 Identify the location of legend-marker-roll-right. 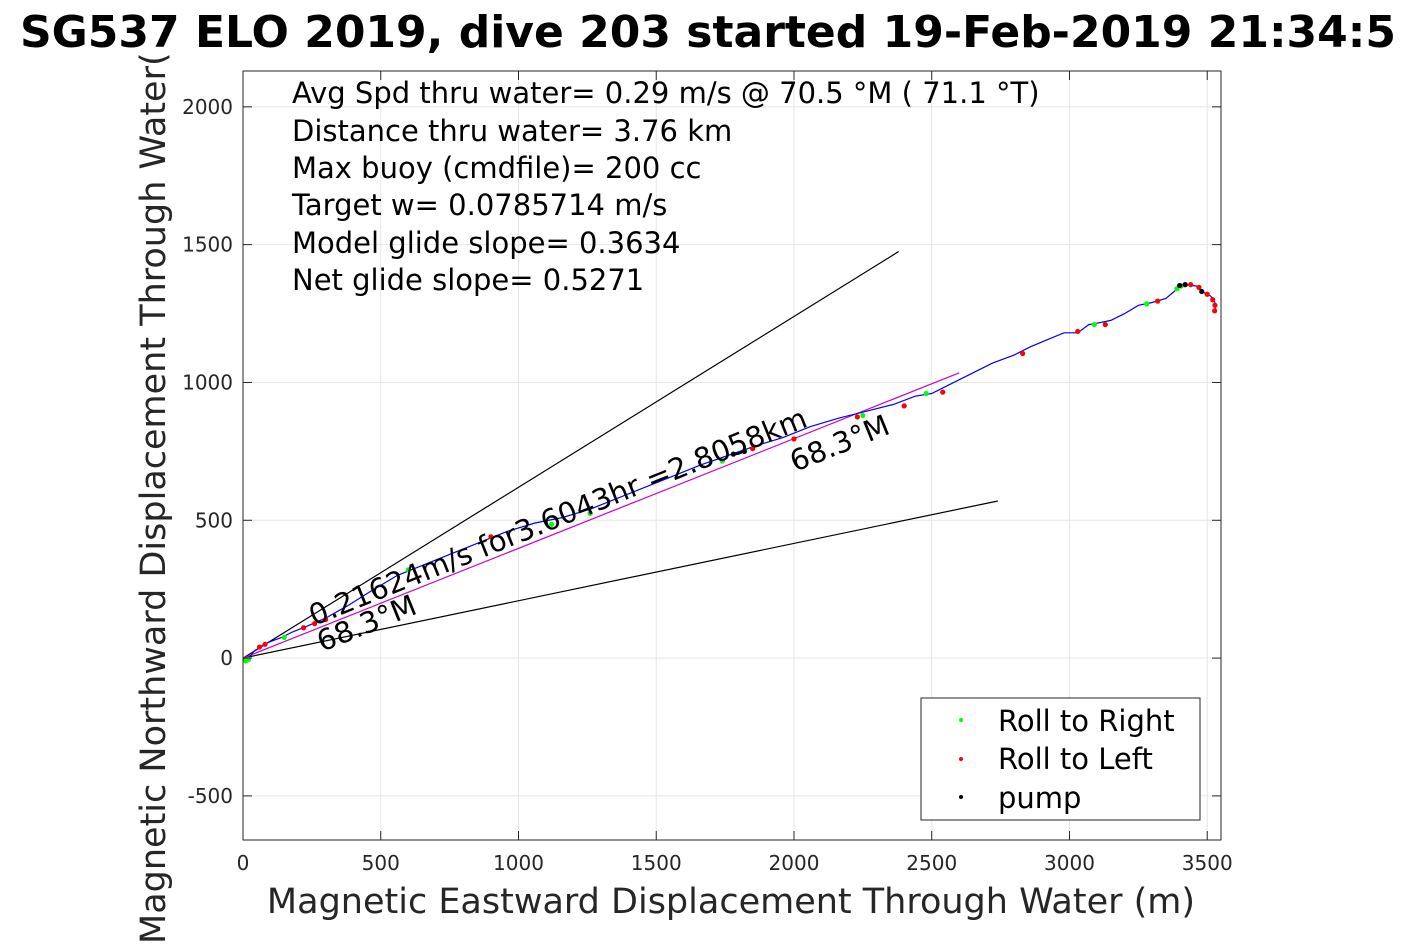
(961, 720).